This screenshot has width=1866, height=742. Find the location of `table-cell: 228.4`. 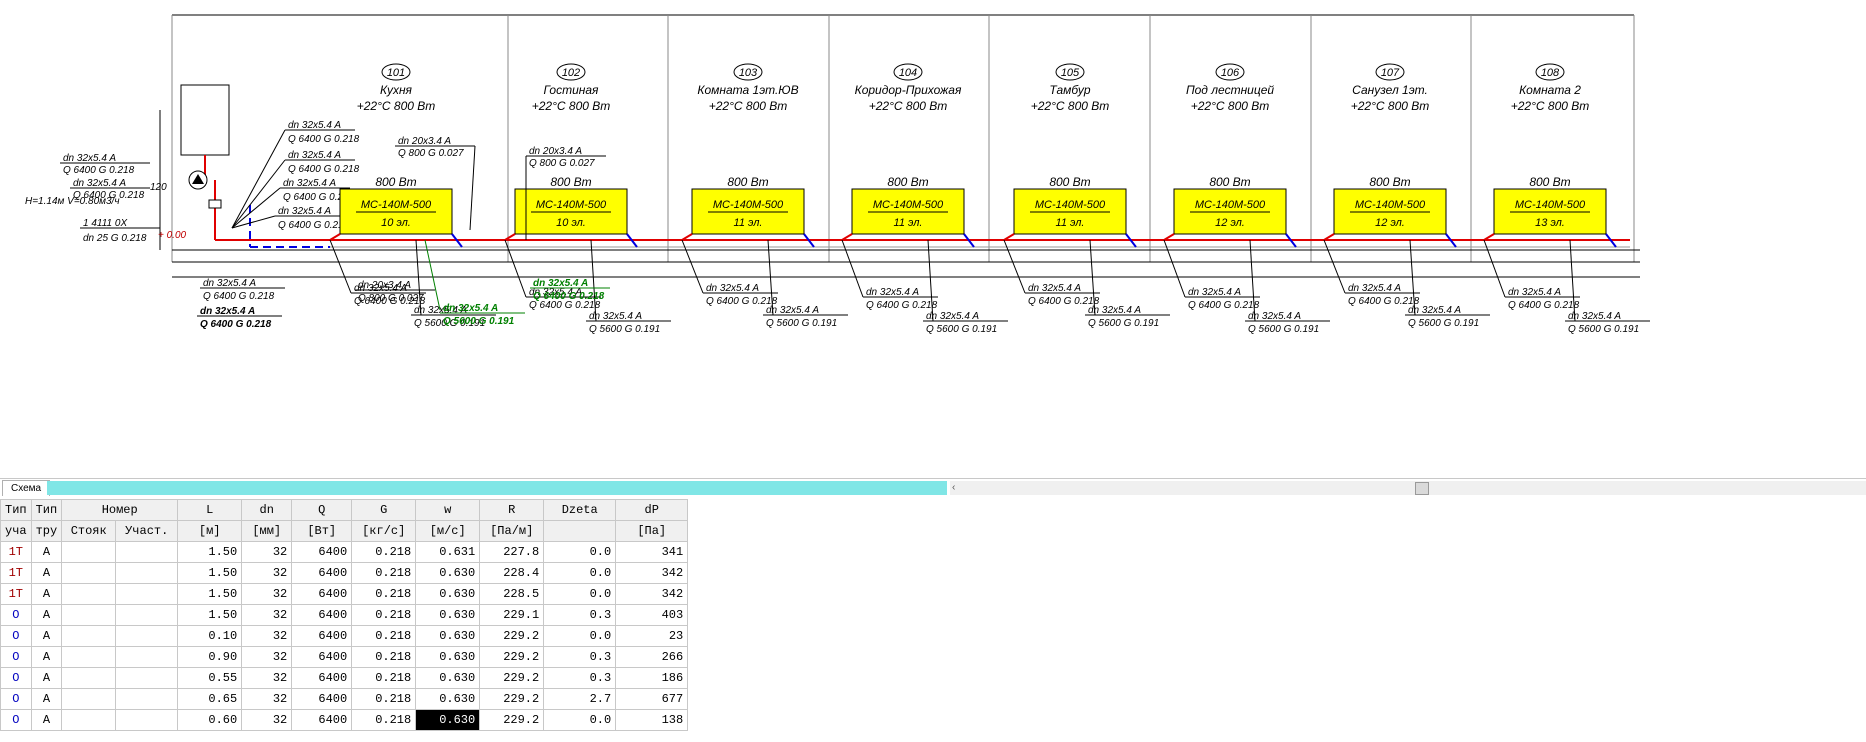

table-cell: 228.4 is located at coordinates (512, 573).